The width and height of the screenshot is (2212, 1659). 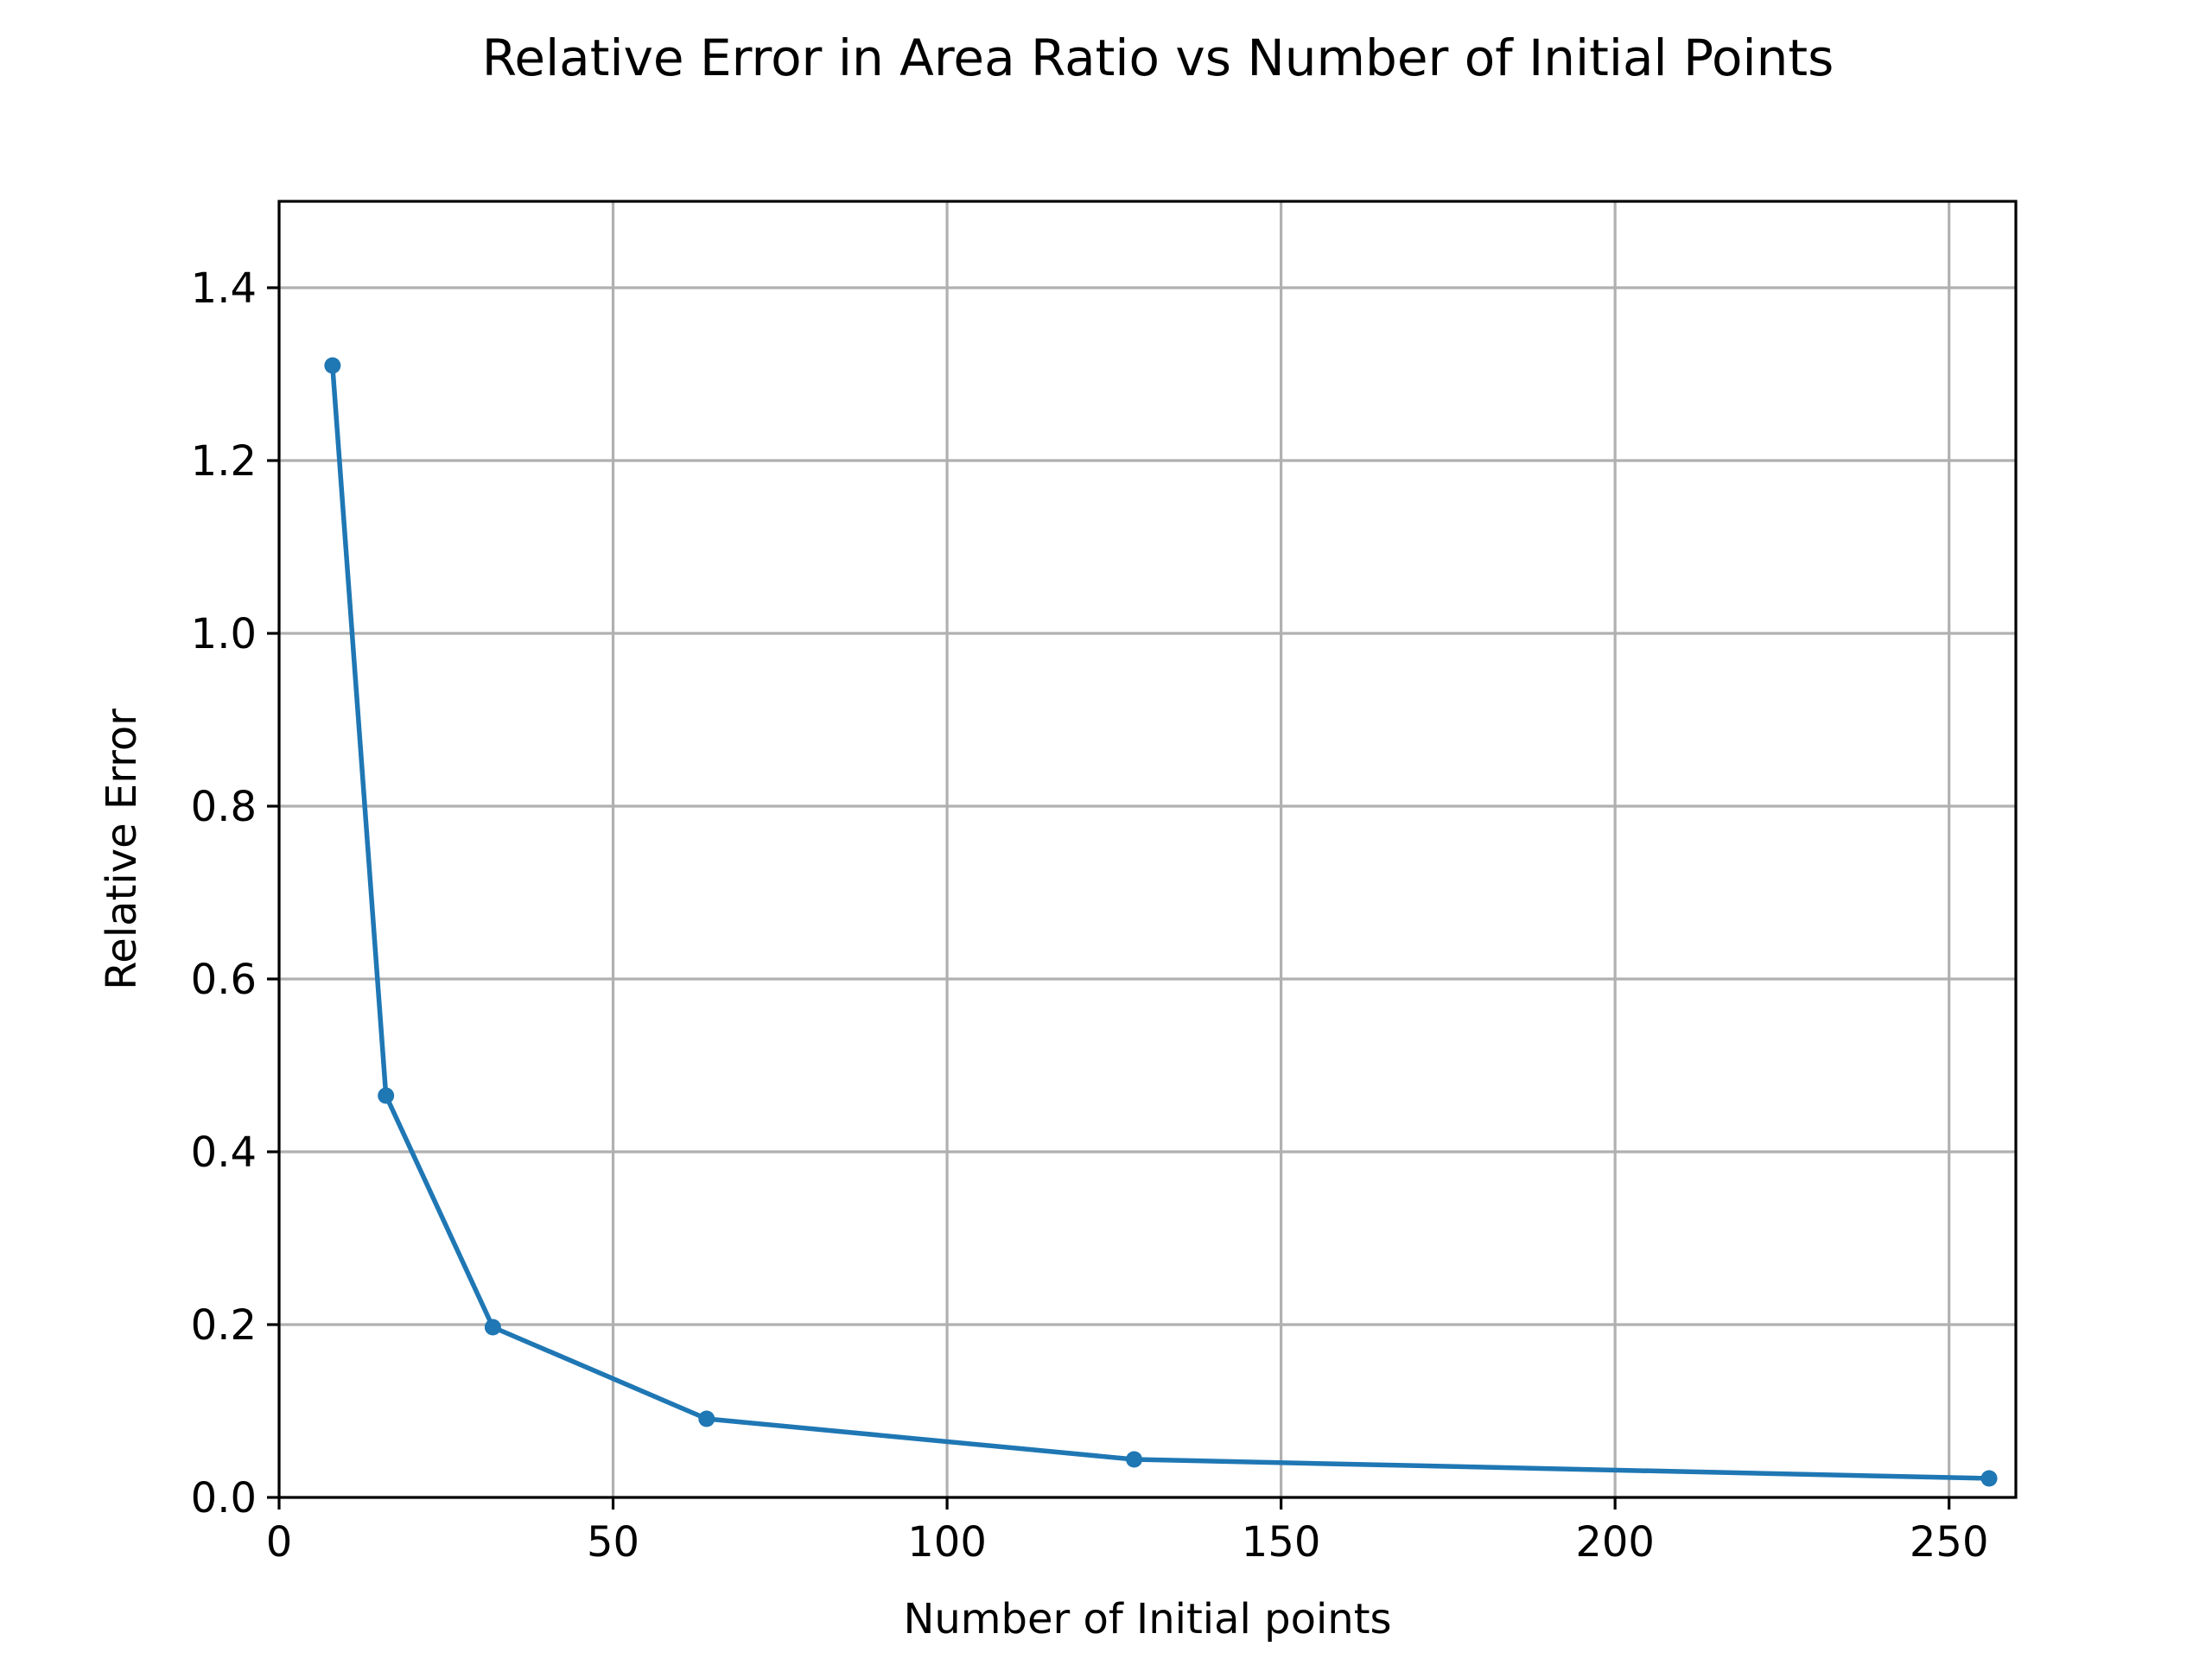 What do you see at coordinates (224, 634) in the screenshot?
I see `y-tick-label: 1.0` at bounding box center [224, 634].